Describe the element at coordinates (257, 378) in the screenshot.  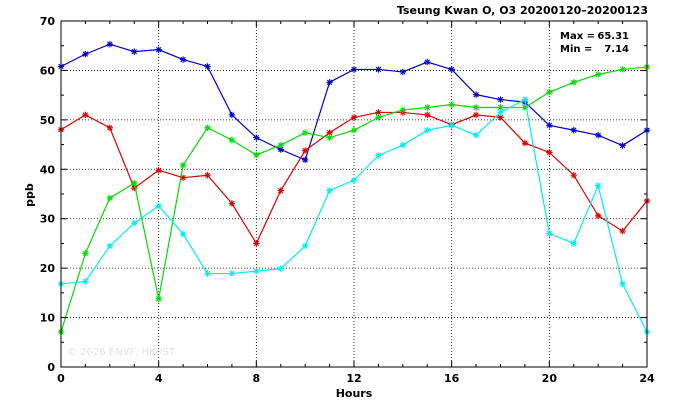
I see `x-tick-label: 8` at that location.